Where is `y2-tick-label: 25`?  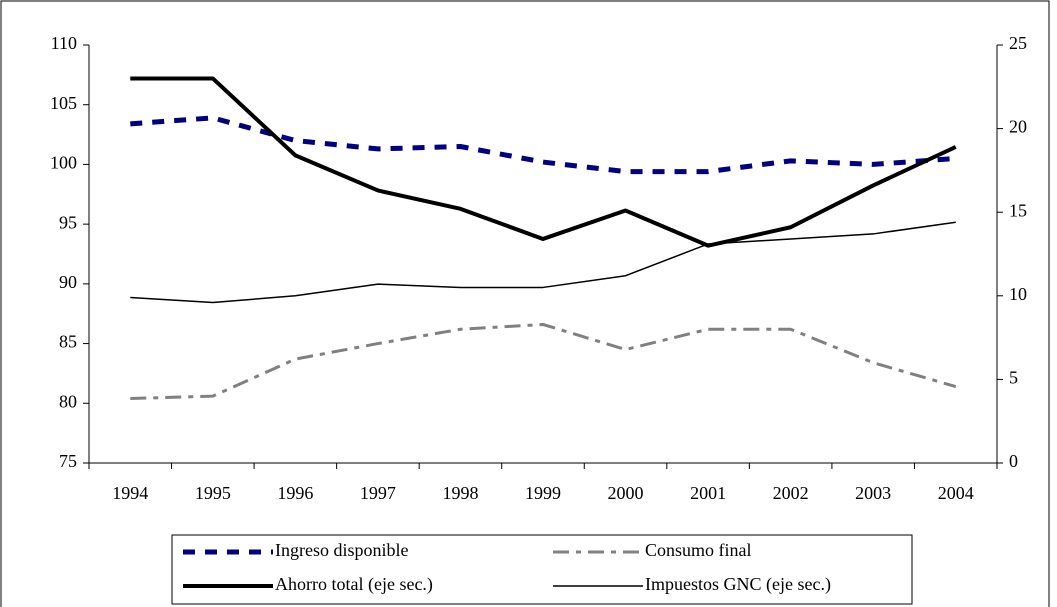
y2-tick-label: 25 is located at coordinates (1018, 43).